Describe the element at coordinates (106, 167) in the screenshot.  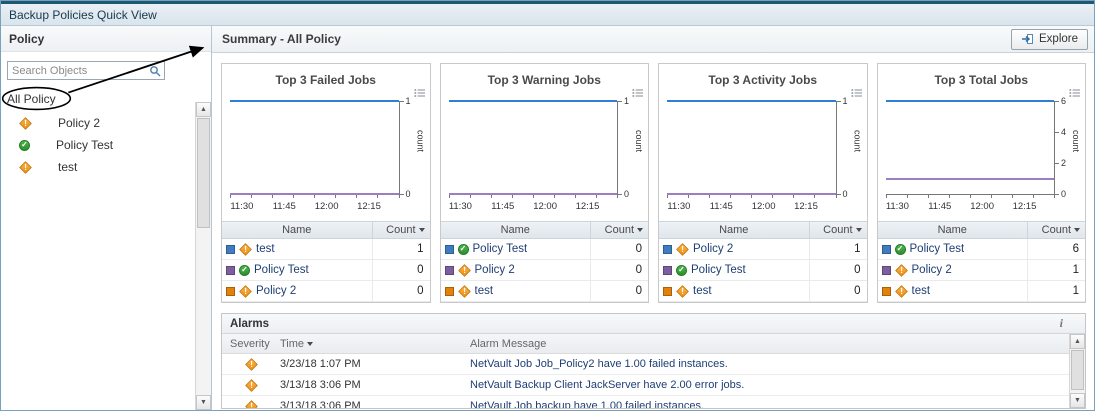
I see `sidebar-policy-item: test` at that location.